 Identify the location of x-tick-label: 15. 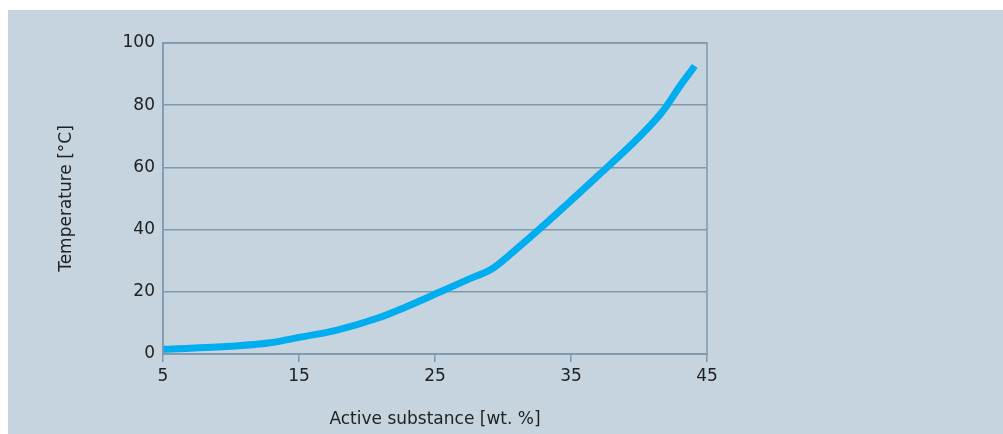
(299, 374).